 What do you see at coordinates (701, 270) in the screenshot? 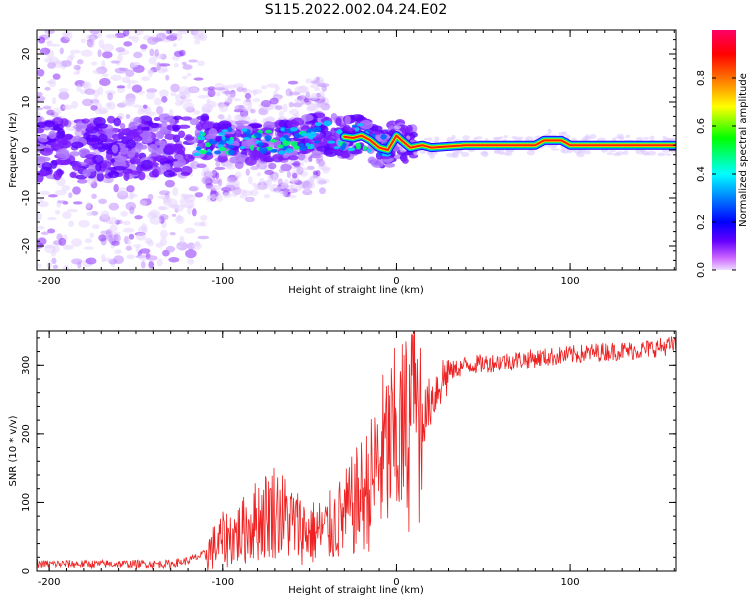
I see `colorbar-tick-label: 0.0` at bounding box center [701, 270].